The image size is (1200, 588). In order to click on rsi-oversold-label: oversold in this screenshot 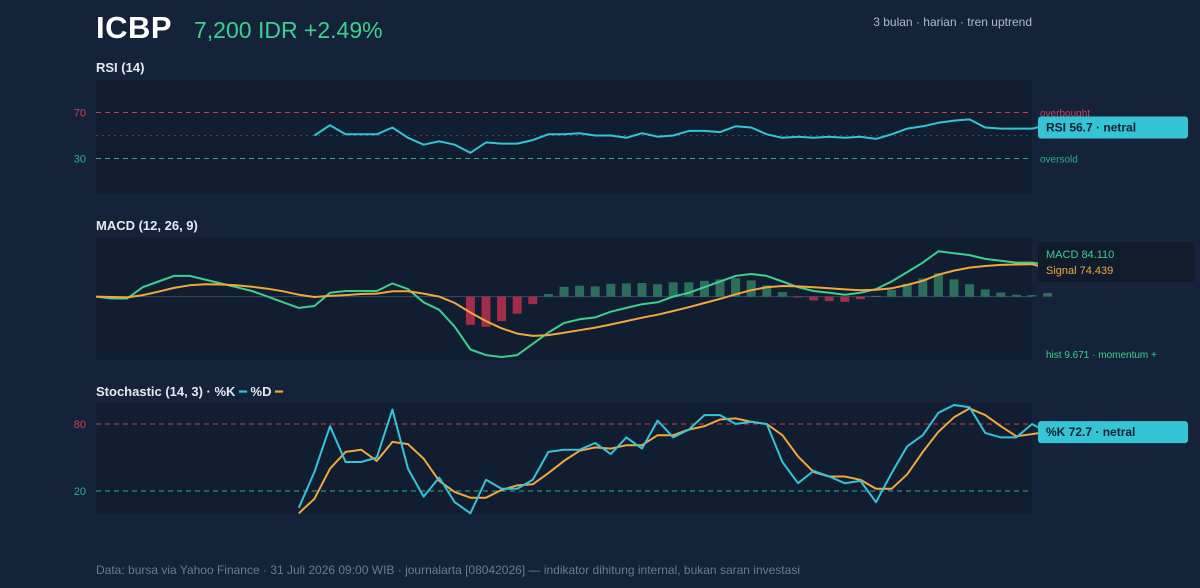, I will do `click(1059, 160)`.